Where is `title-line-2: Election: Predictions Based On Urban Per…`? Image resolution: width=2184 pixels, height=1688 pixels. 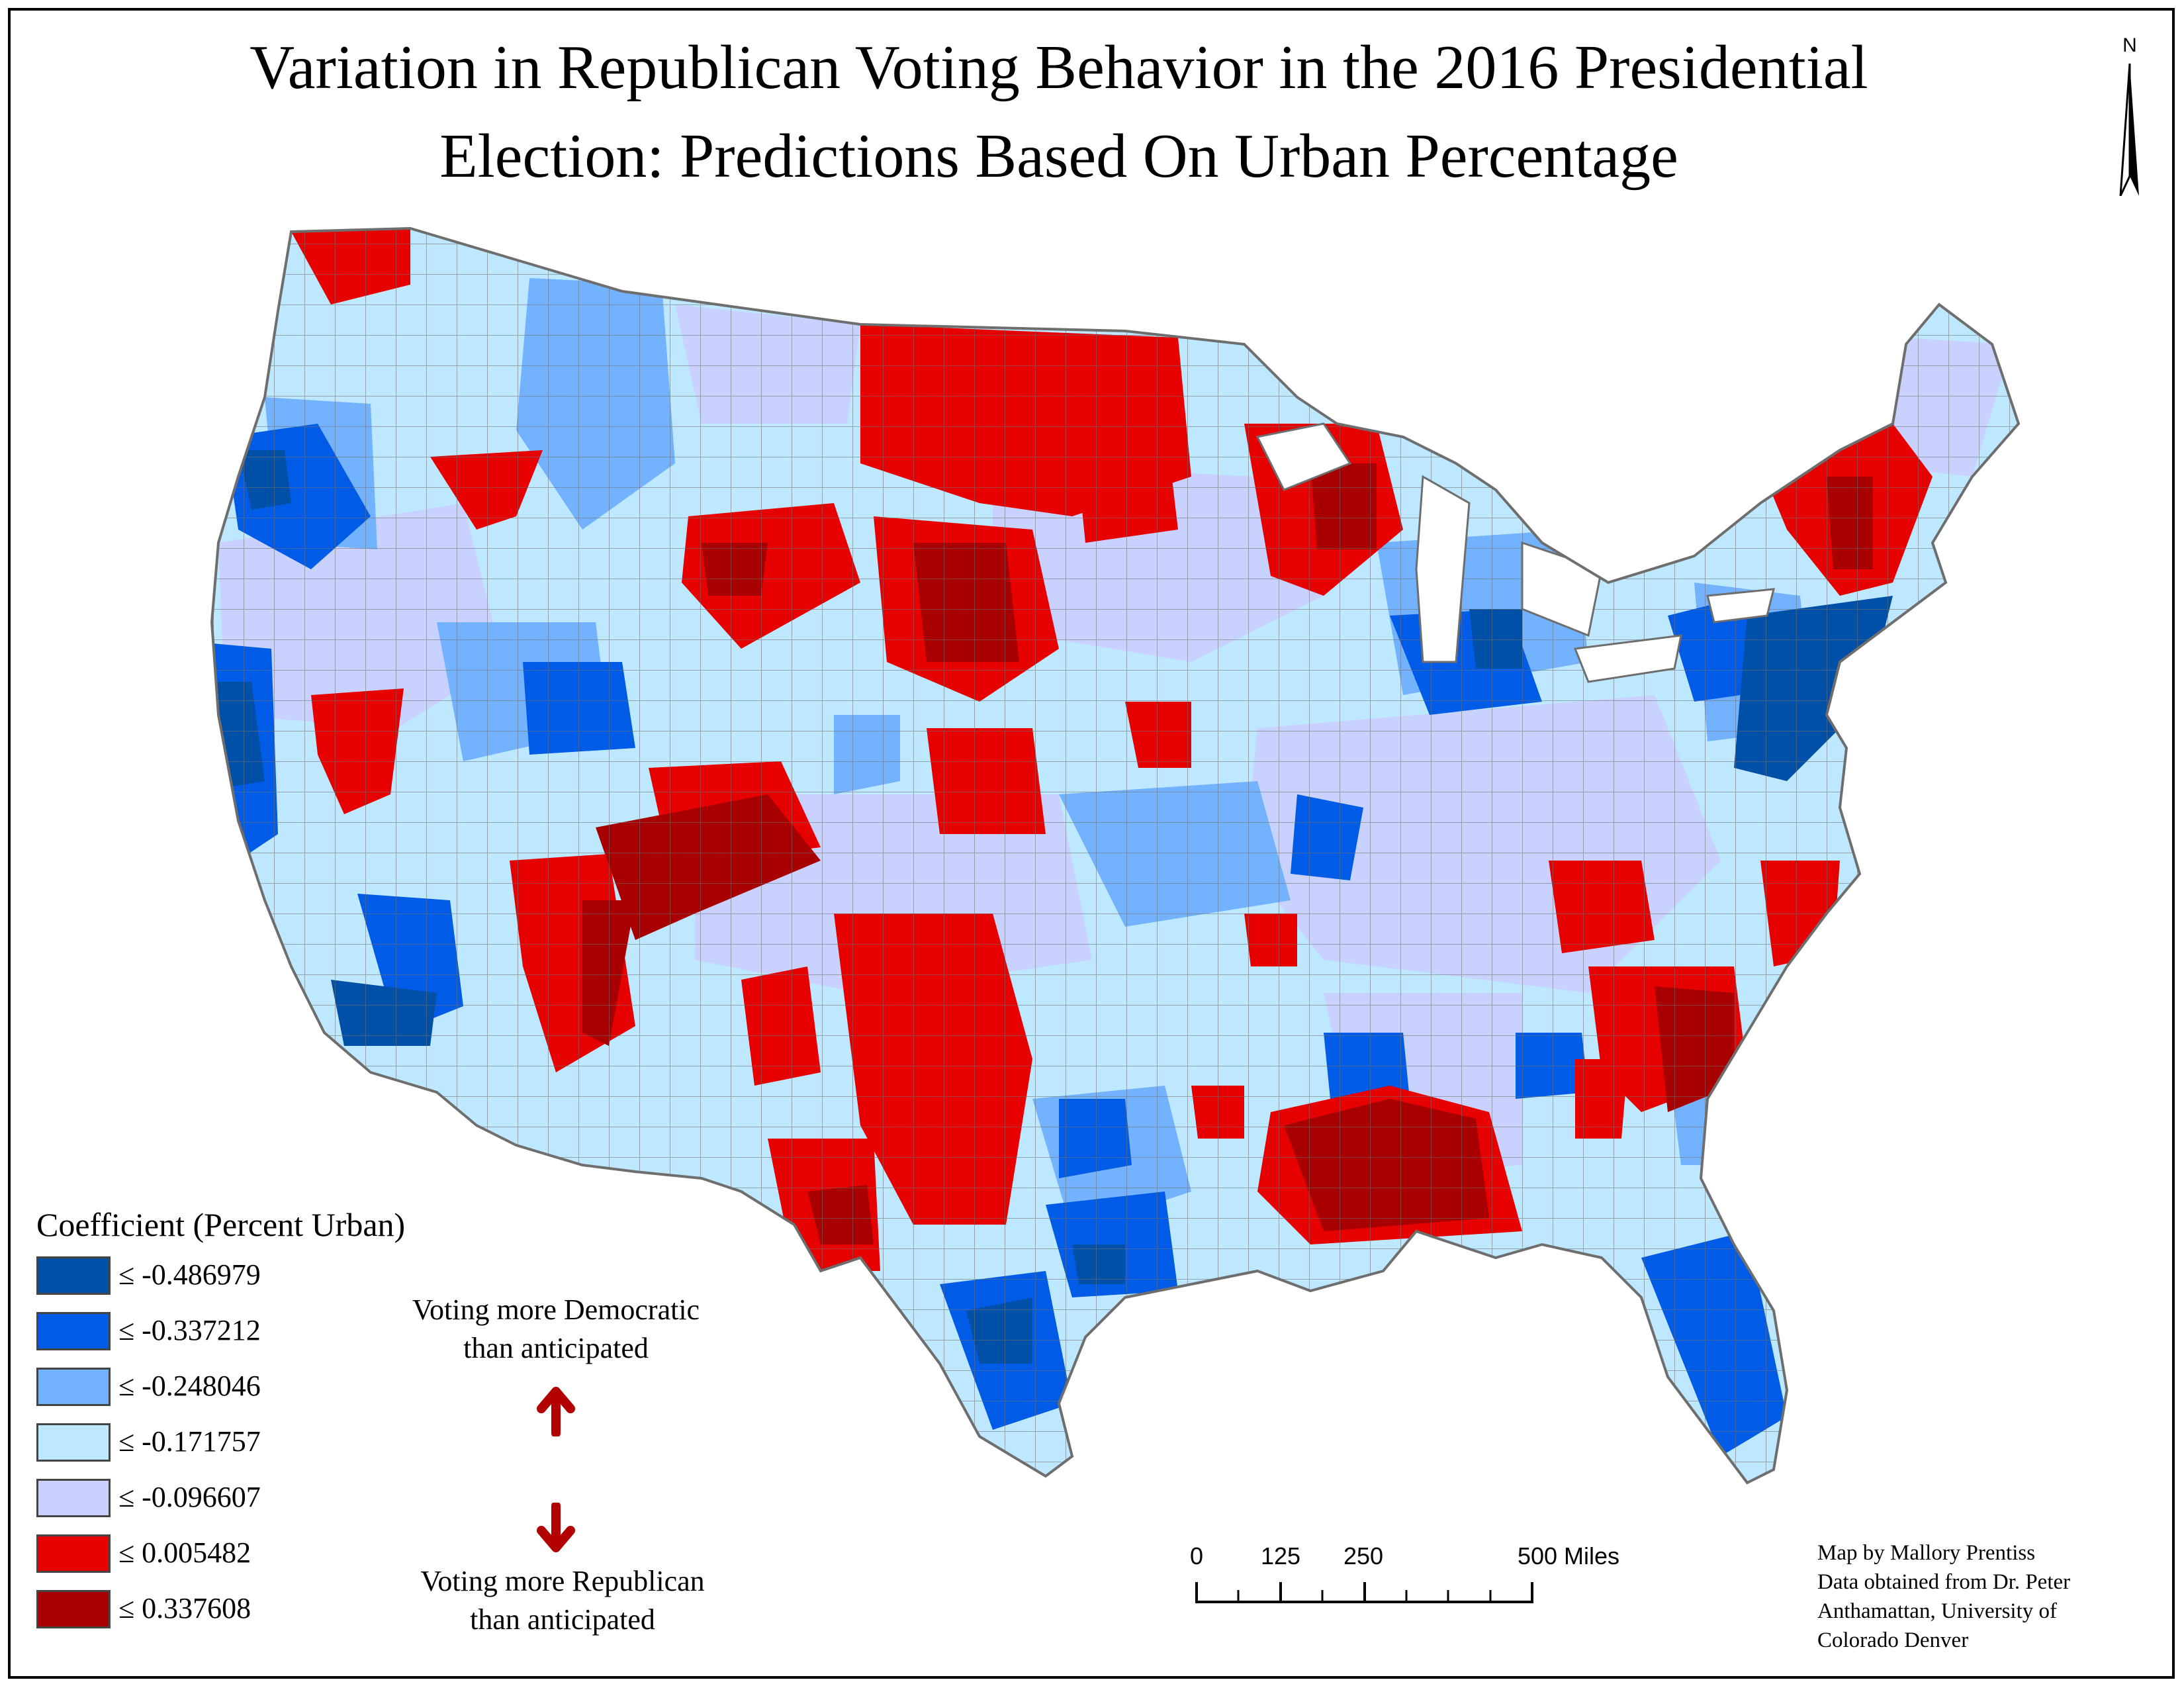 title-line-2: Election: Predictions Based On Urban Per… is located at coordinates (1058, 156).